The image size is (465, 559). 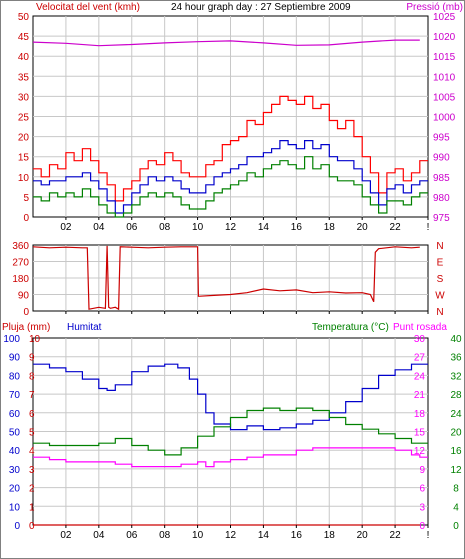 I want to click on humidity-axis-title: Humitat, so click(x=84, y=327).